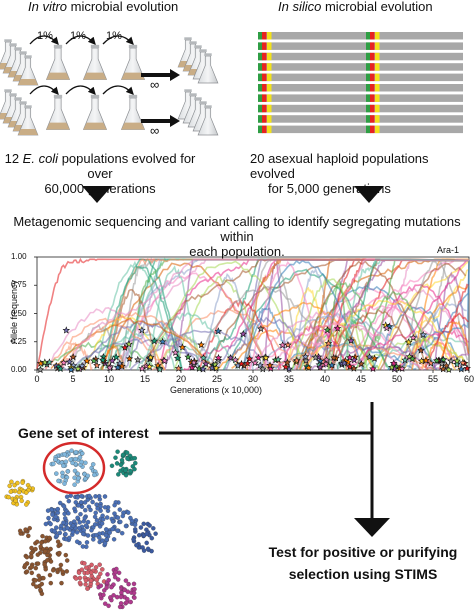 This screenshot has height=616, width=474. I want to click on gene-set-highlight, so click(74, 468).